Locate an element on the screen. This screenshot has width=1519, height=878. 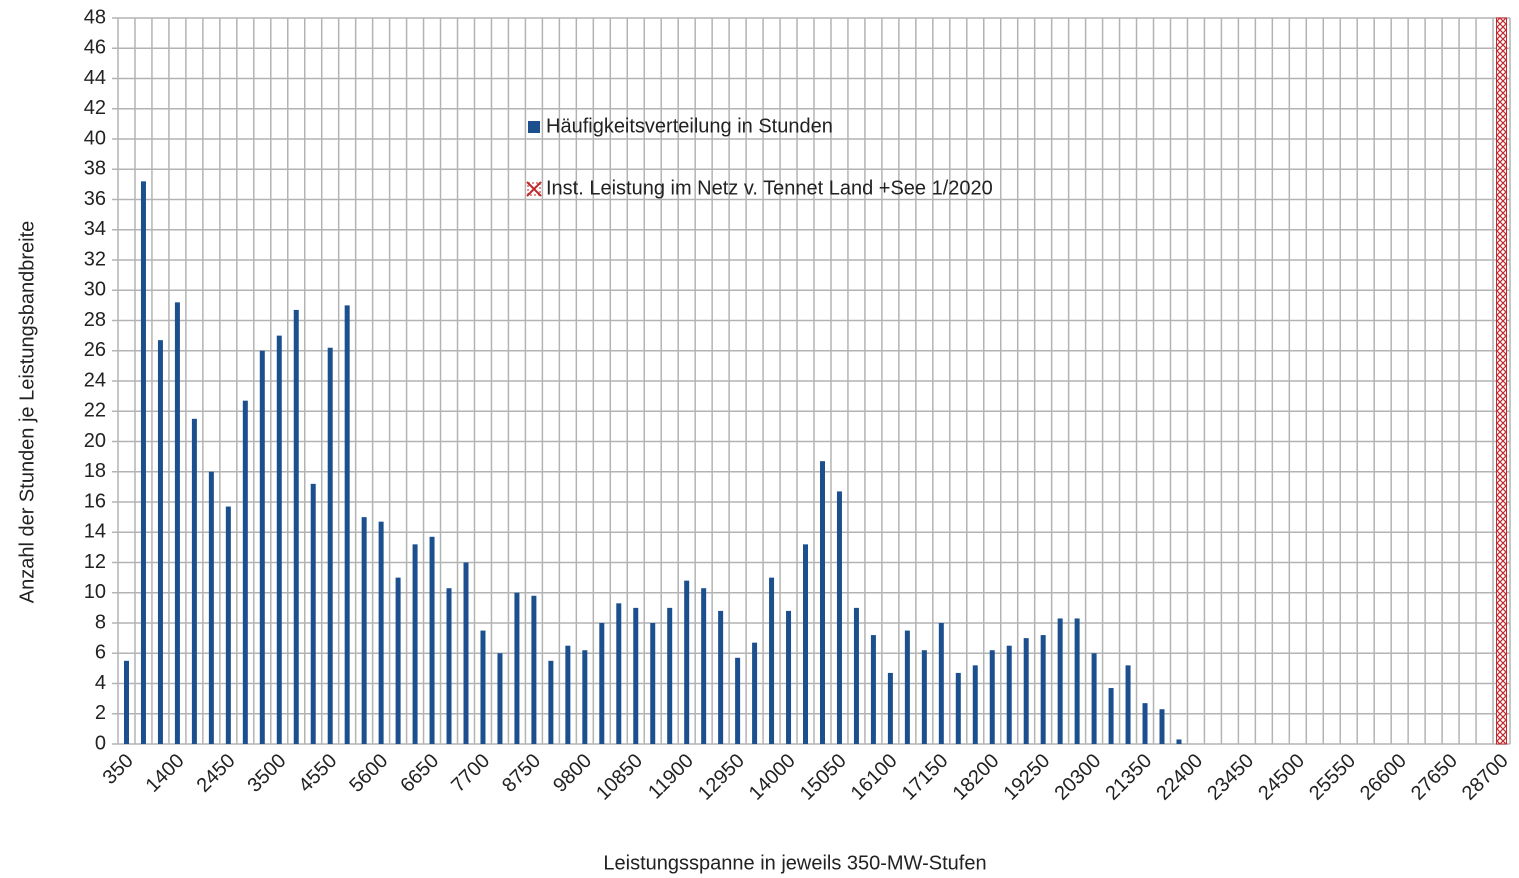
y-tick-label: 30 is located at coordinates (95, 290).